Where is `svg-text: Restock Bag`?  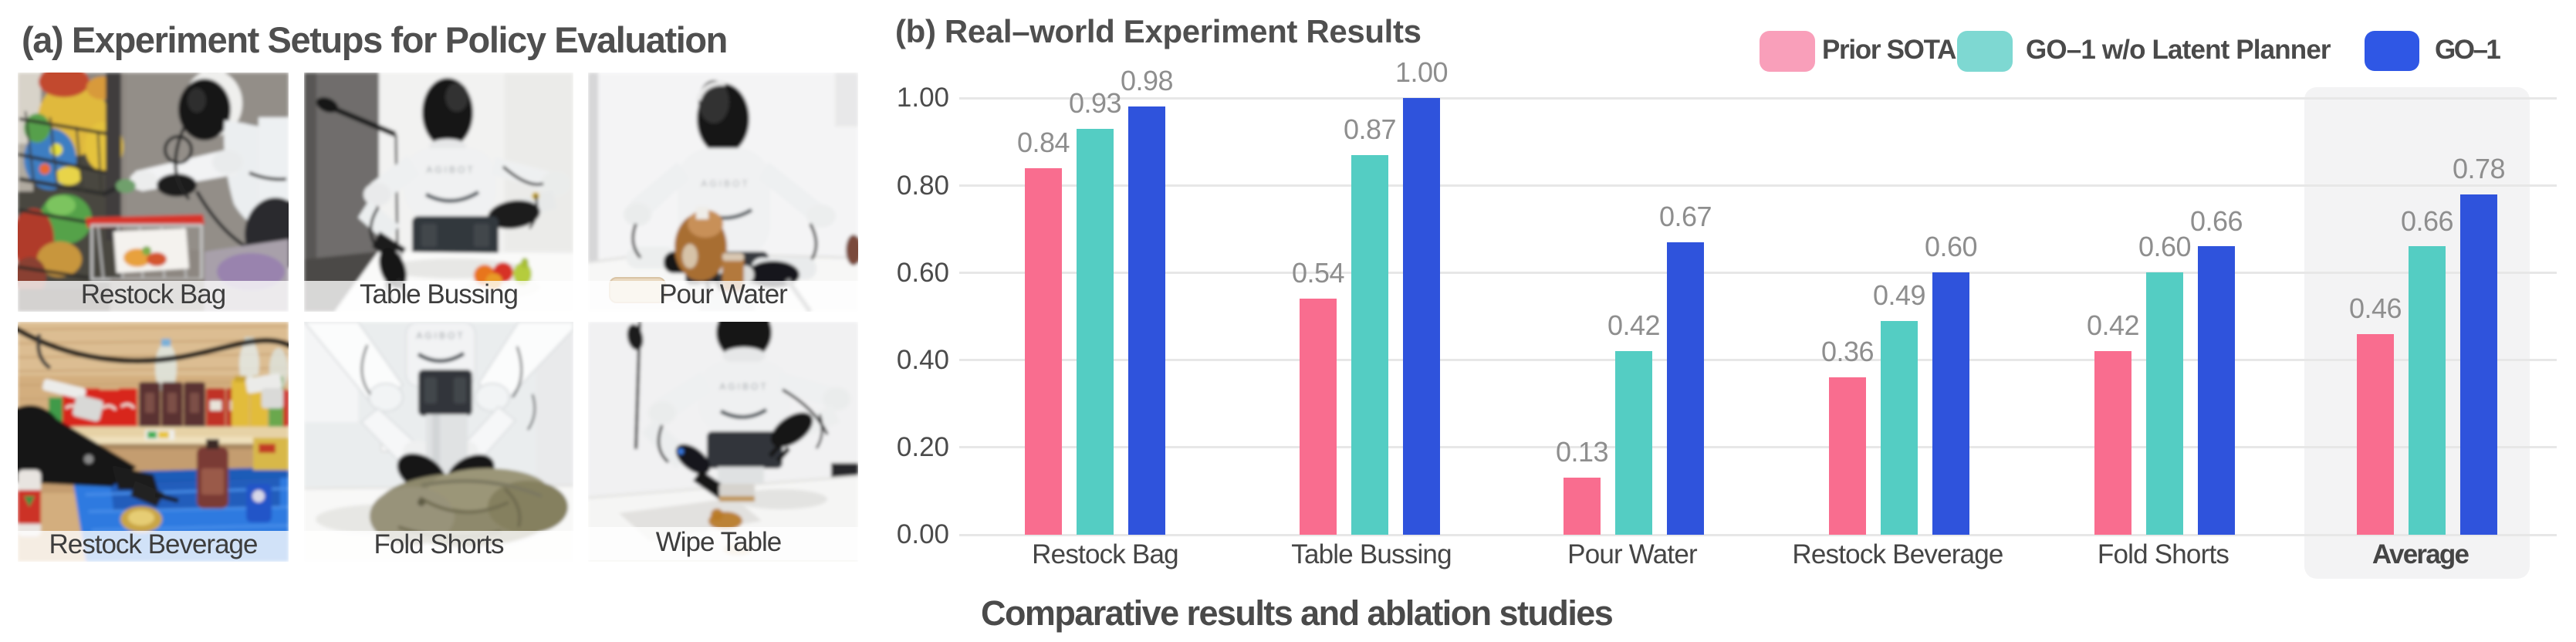 svg-text: Restock Bag is located at coordinates (153, 294).